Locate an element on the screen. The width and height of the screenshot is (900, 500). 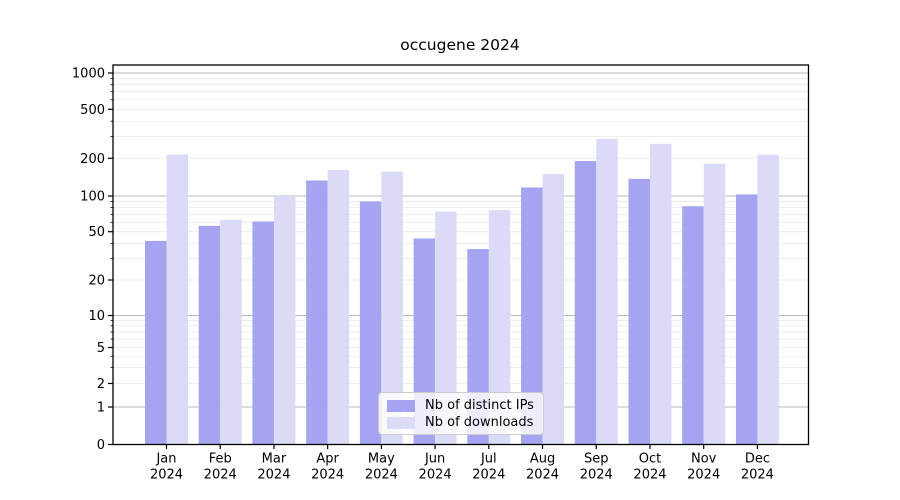
bar-jul-s1 is located at coordinates (499, 327).